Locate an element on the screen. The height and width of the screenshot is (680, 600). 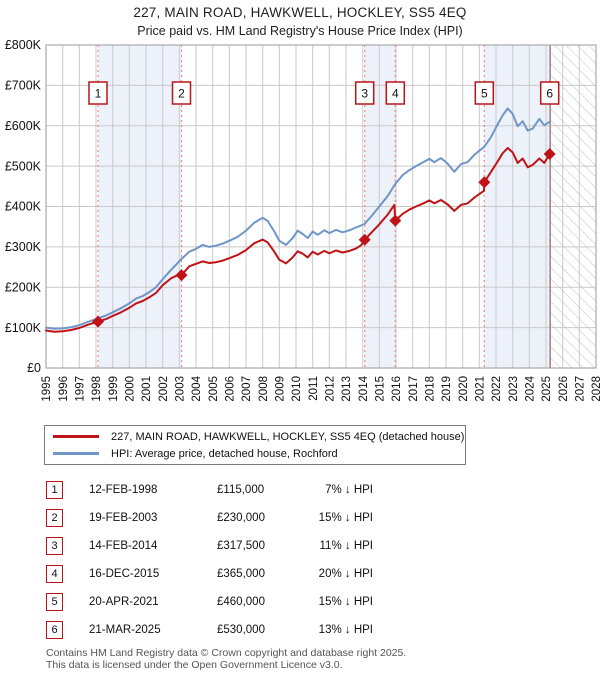
sale-date: 20-APR-2021 is located at coordinates (124, 602).